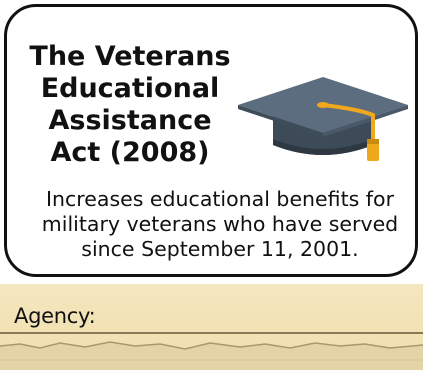 The height and width of the screenshot is (370, 423). What do you see at coordinates (323, 119) in the screenshot?
I see `graduation-cap-icon` at bounding box center [323, 119].